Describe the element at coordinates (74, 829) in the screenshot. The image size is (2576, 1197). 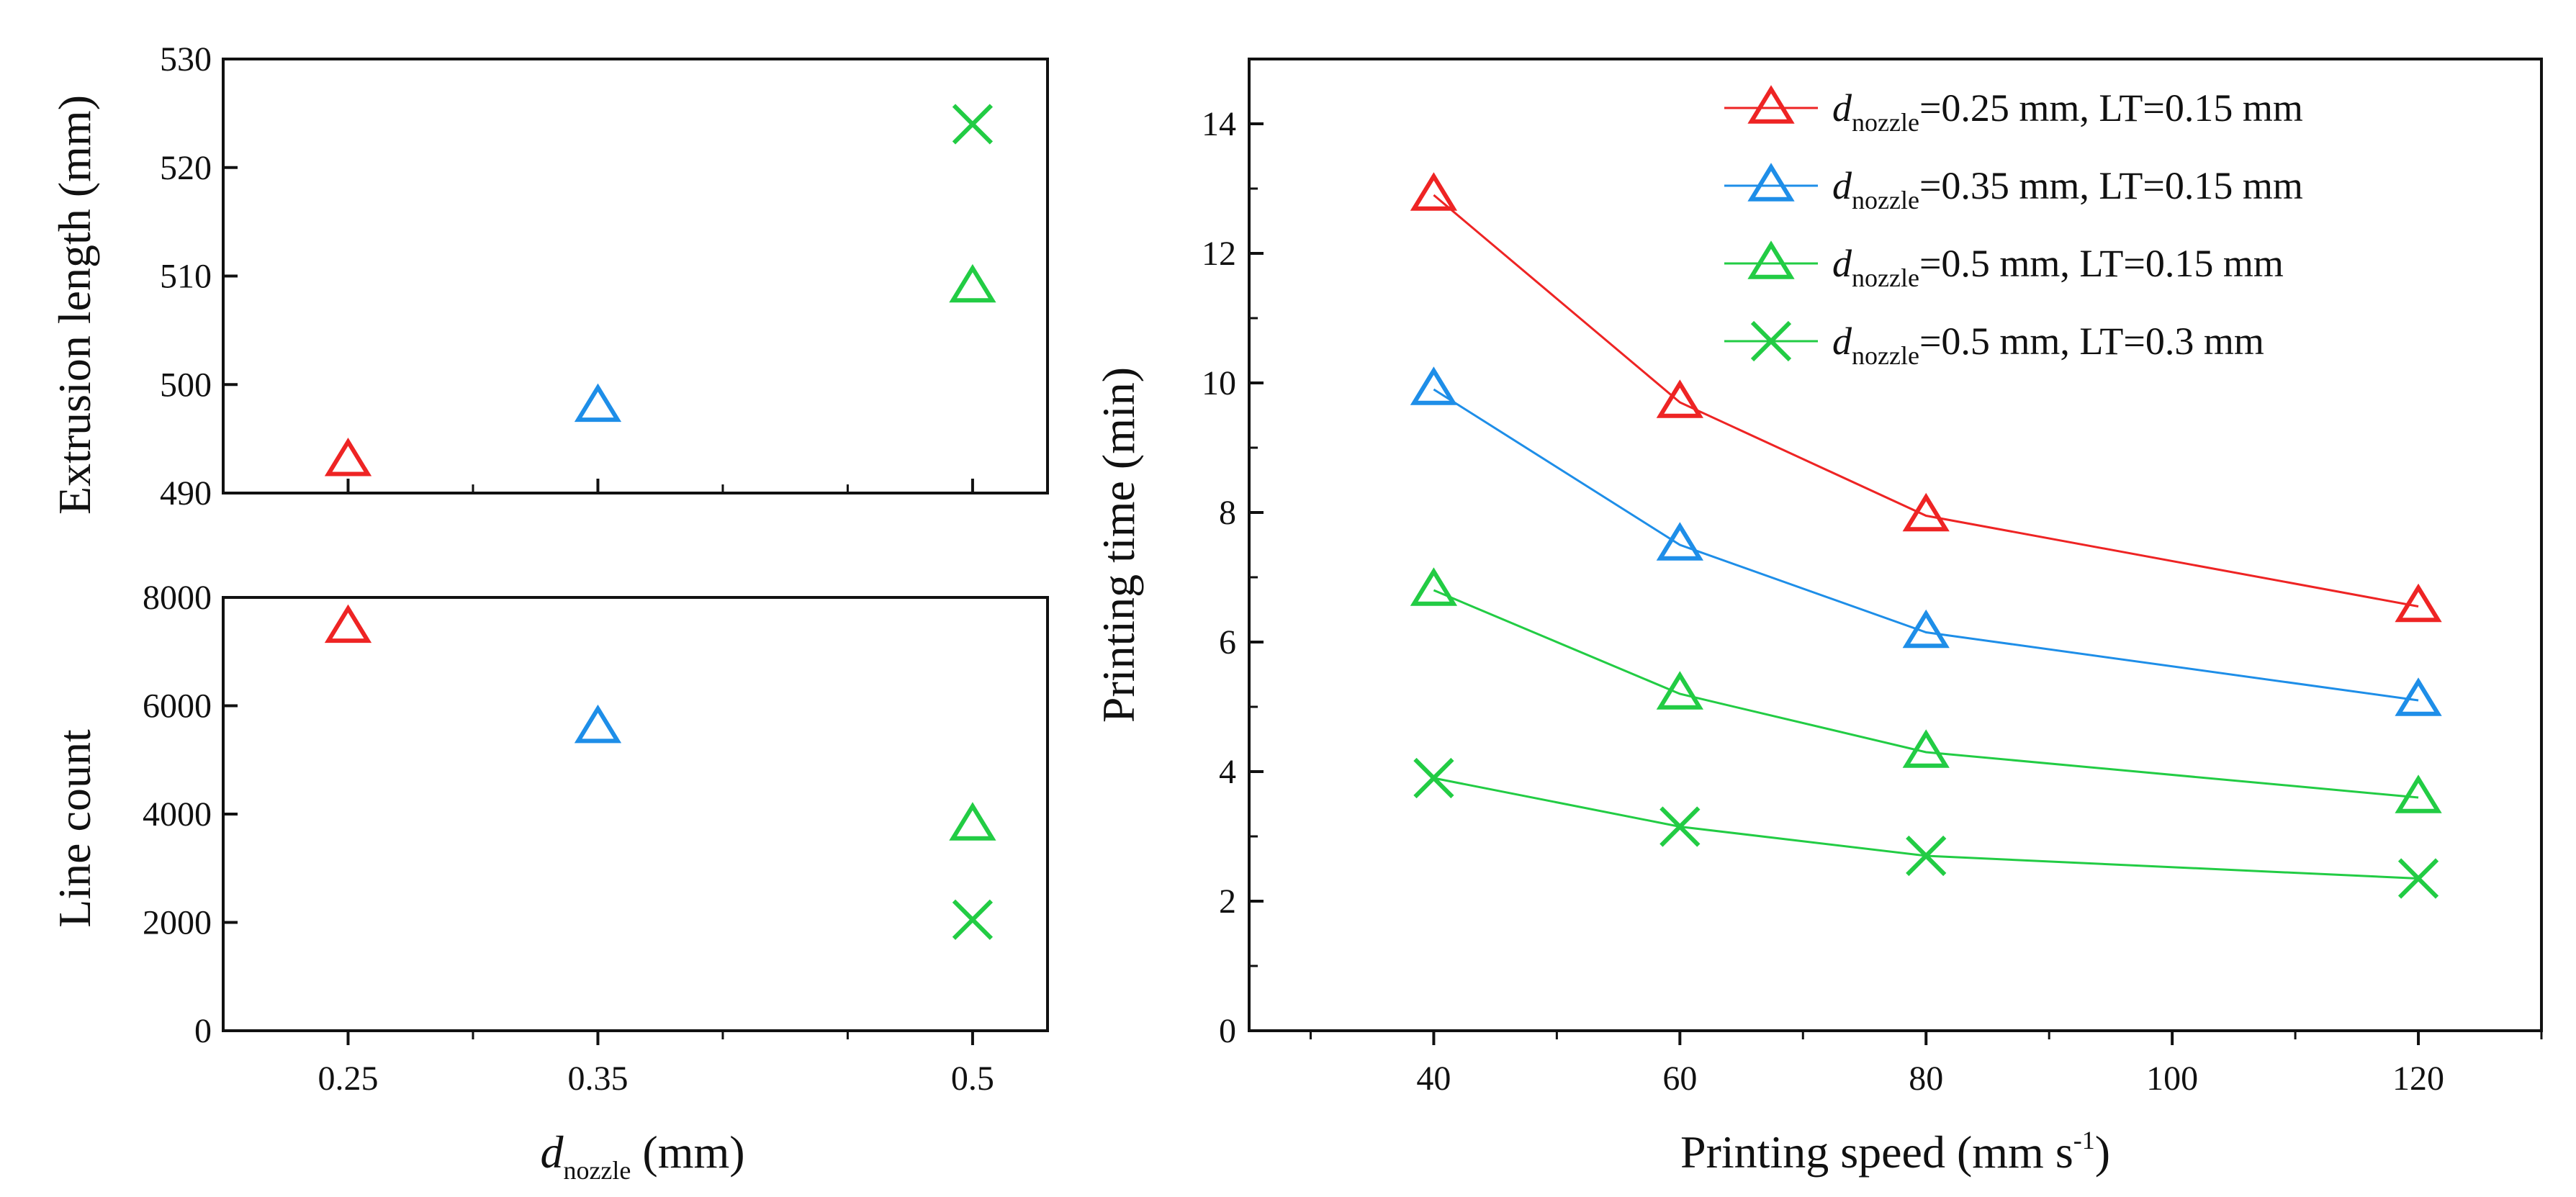
I see `linecount-ylabel: Line count` at that location.